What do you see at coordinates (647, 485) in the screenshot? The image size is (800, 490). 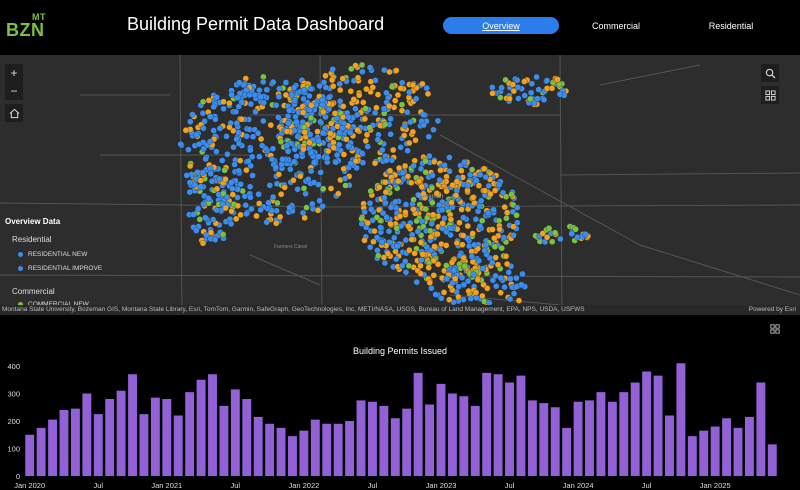 I see `x-tick-label: Jul` at bounding box center [647, 485].